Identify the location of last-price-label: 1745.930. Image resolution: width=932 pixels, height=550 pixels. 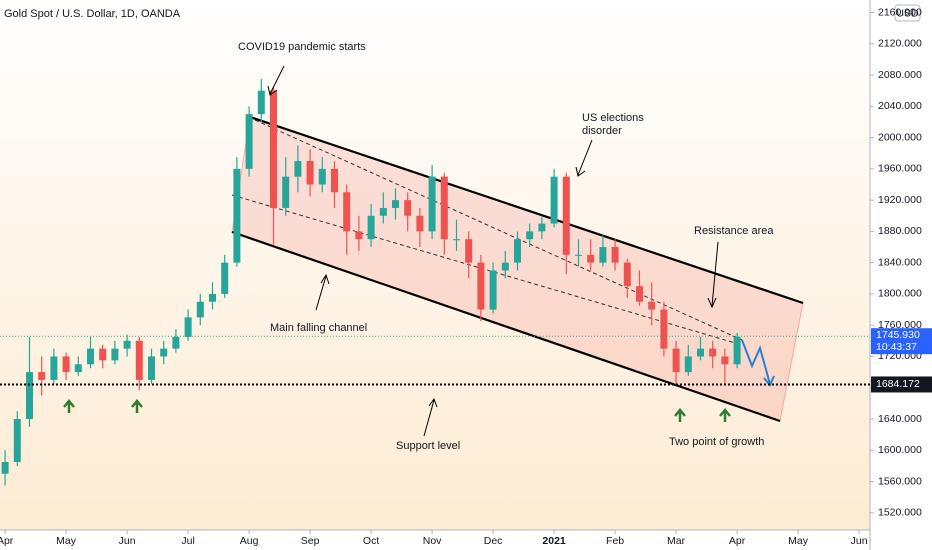
(898, 335).